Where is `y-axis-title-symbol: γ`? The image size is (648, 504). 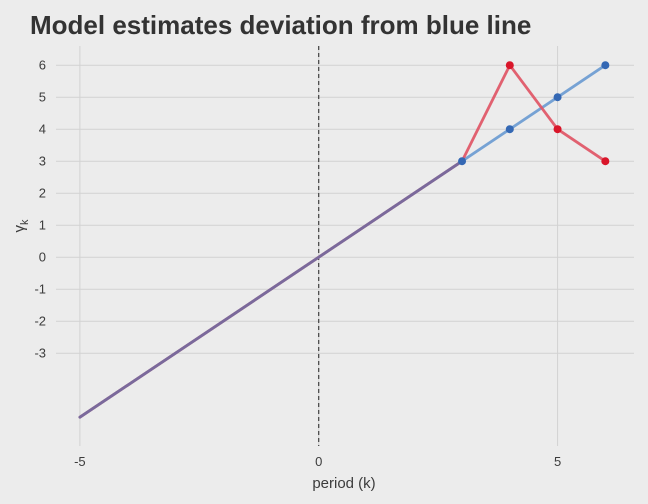 y-axis-title-symbol: γ is located at coordinates (19, 229).